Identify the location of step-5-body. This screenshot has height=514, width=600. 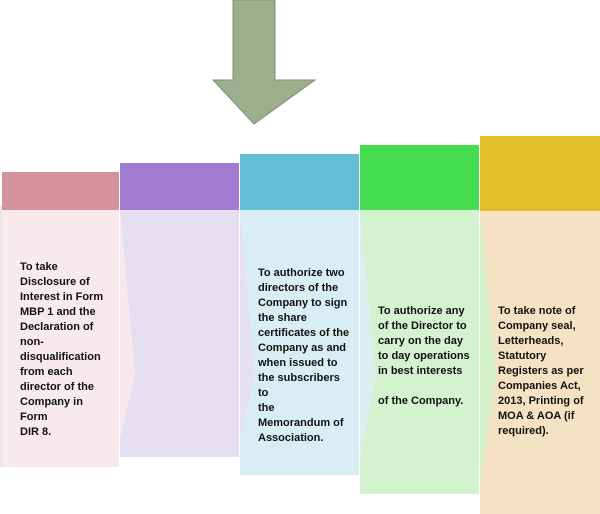
(540, 362).